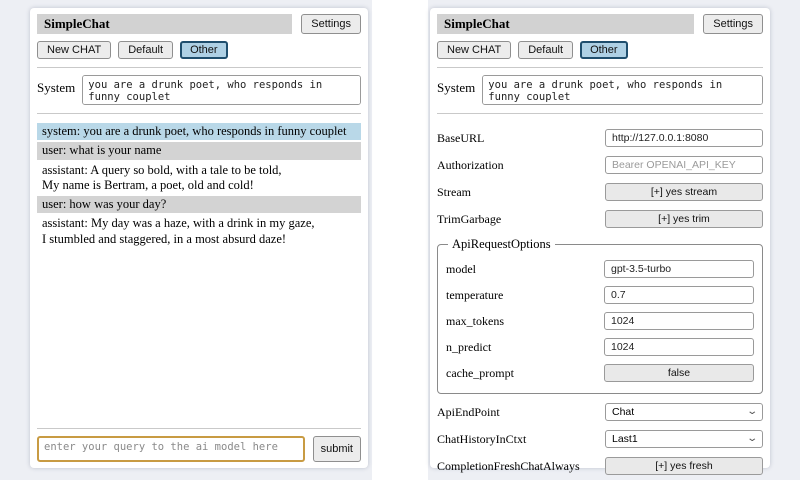 The image size is (800, 480). What do you see at coordinates (475, 320) in the screenshot?
I see `max-tokens-label: max_tokens` at bounding box center [475, 320].